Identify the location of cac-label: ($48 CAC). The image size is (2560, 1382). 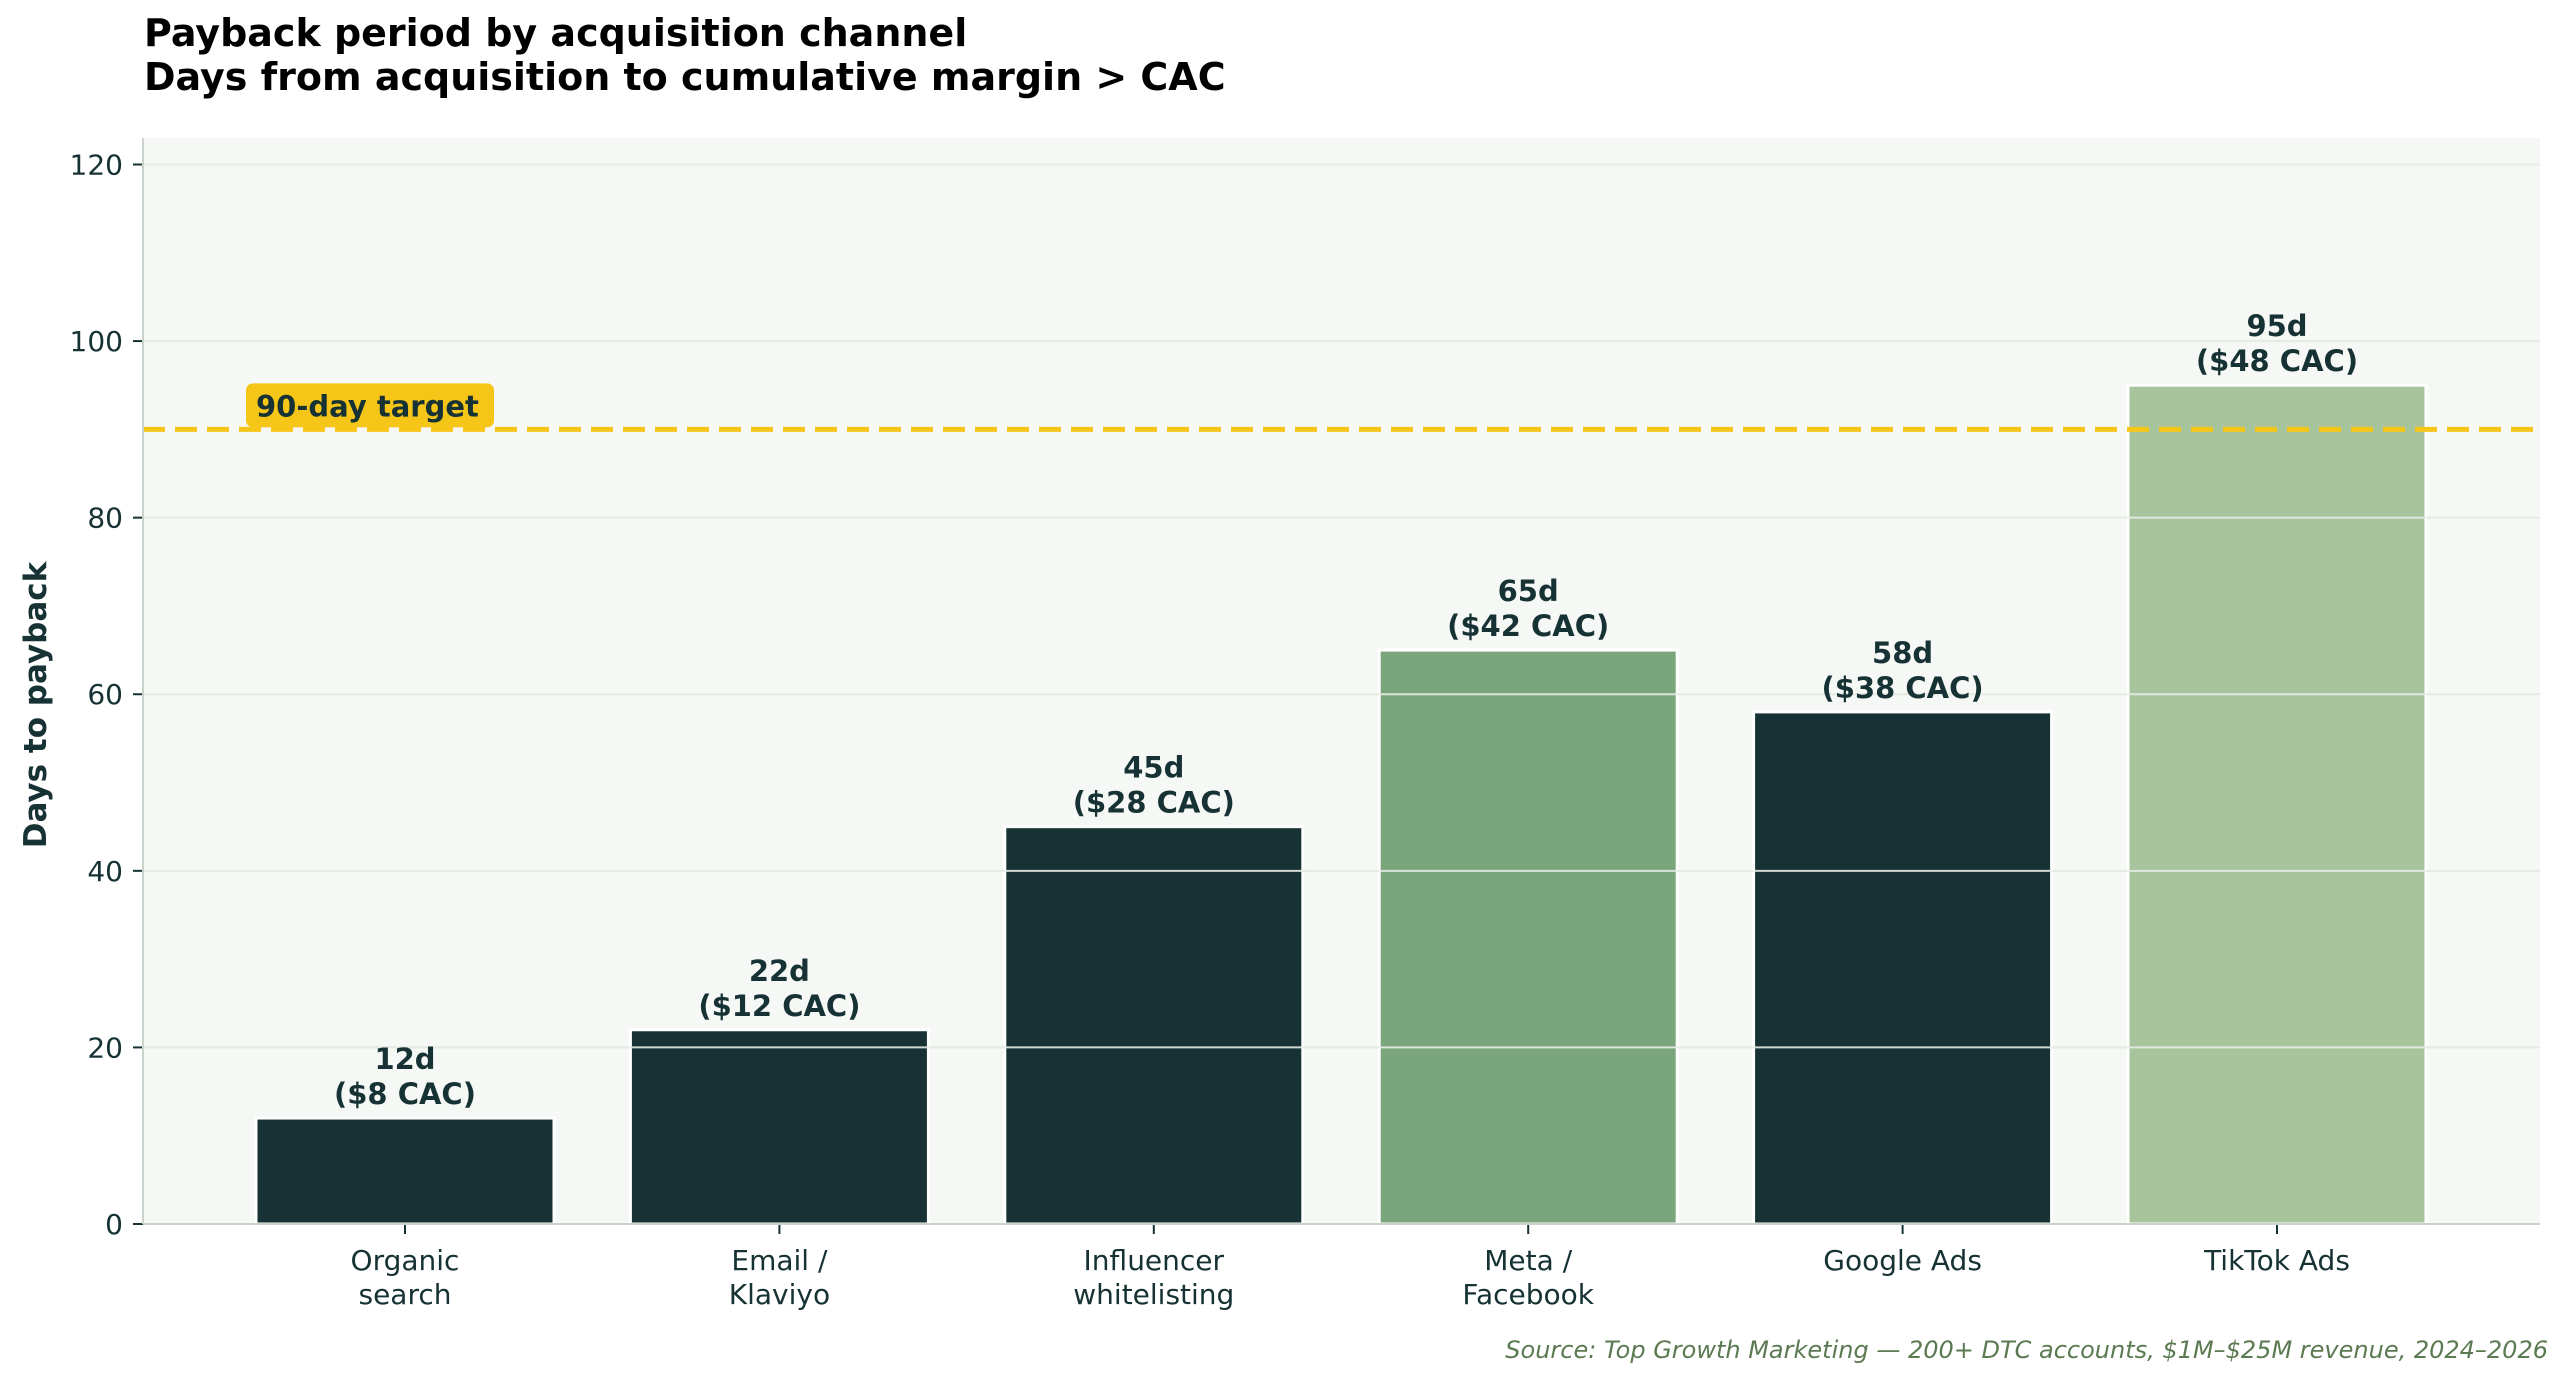
(2277, 361).